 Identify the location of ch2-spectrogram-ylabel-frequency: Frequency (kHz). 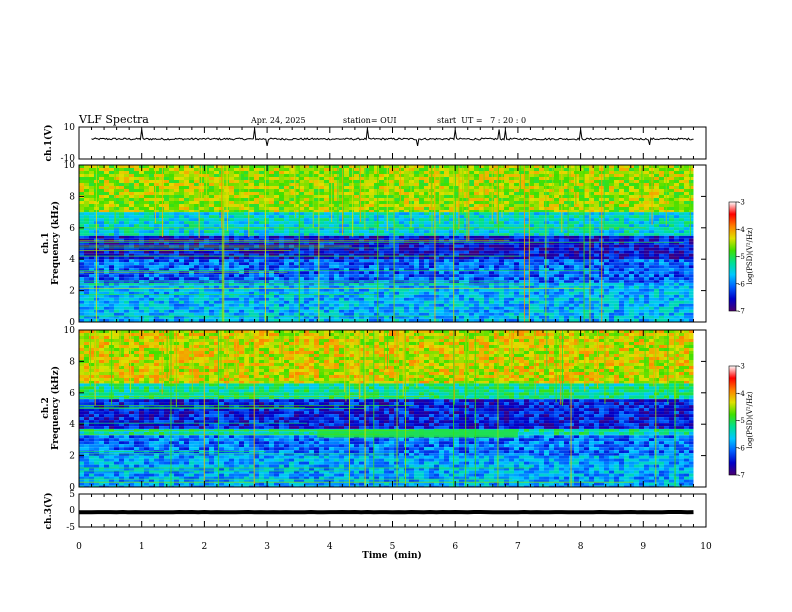
(55, 408).